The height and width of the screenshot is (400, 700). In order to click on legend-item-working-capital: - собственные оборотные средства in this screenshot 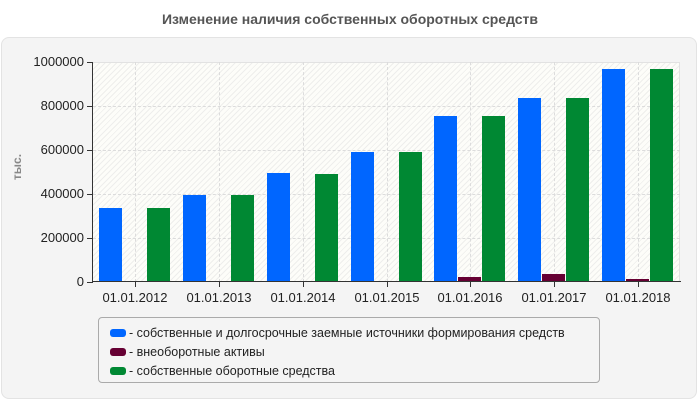, I will do `click(354, 370)`.